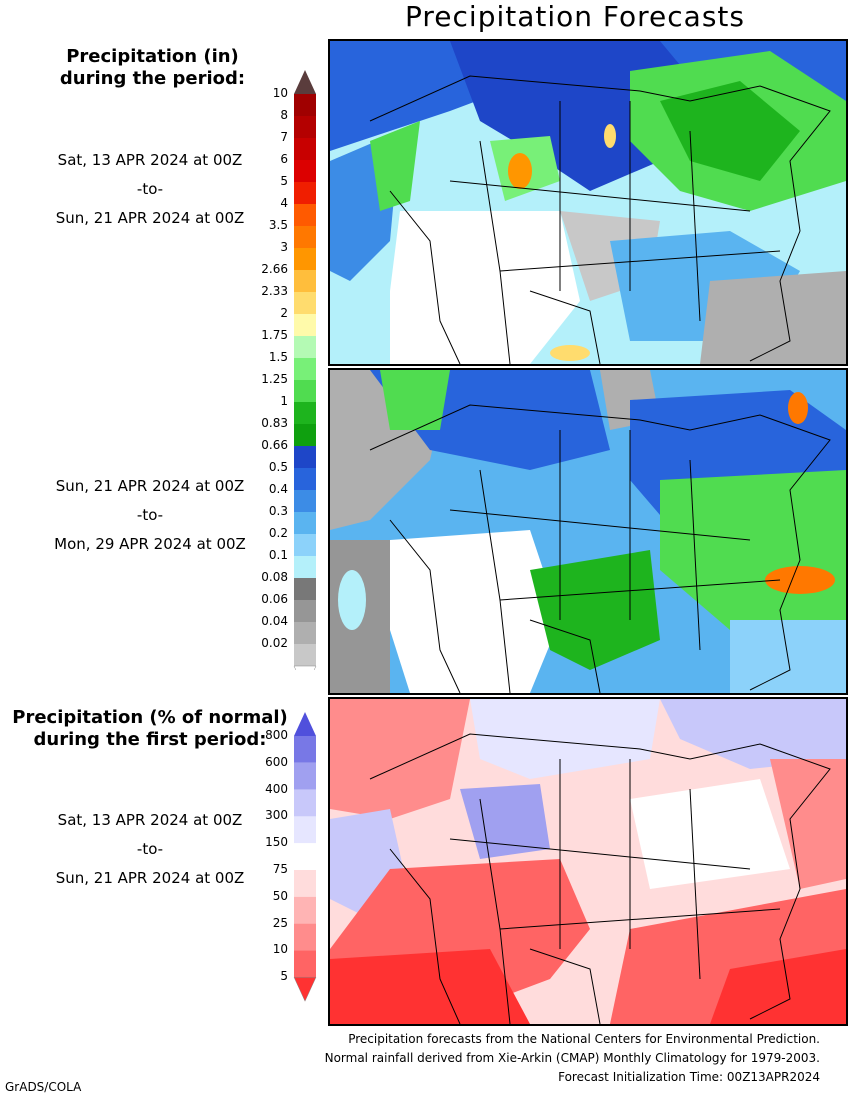 The height and width of the screenshot is (1100, 850). Describe the element at coordinates (278, 533) in the screenshot. I see `colorbar-tick-label: 0.2` at that location.